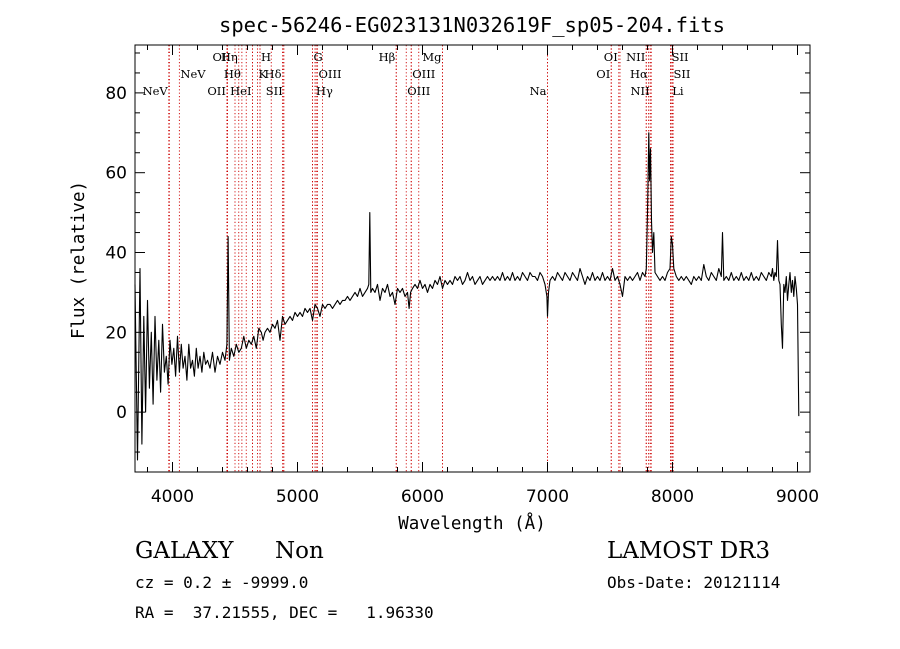 This screenshot has height=649, width=900. I want to click on x-tick-label: 6000, so click(422, 497).